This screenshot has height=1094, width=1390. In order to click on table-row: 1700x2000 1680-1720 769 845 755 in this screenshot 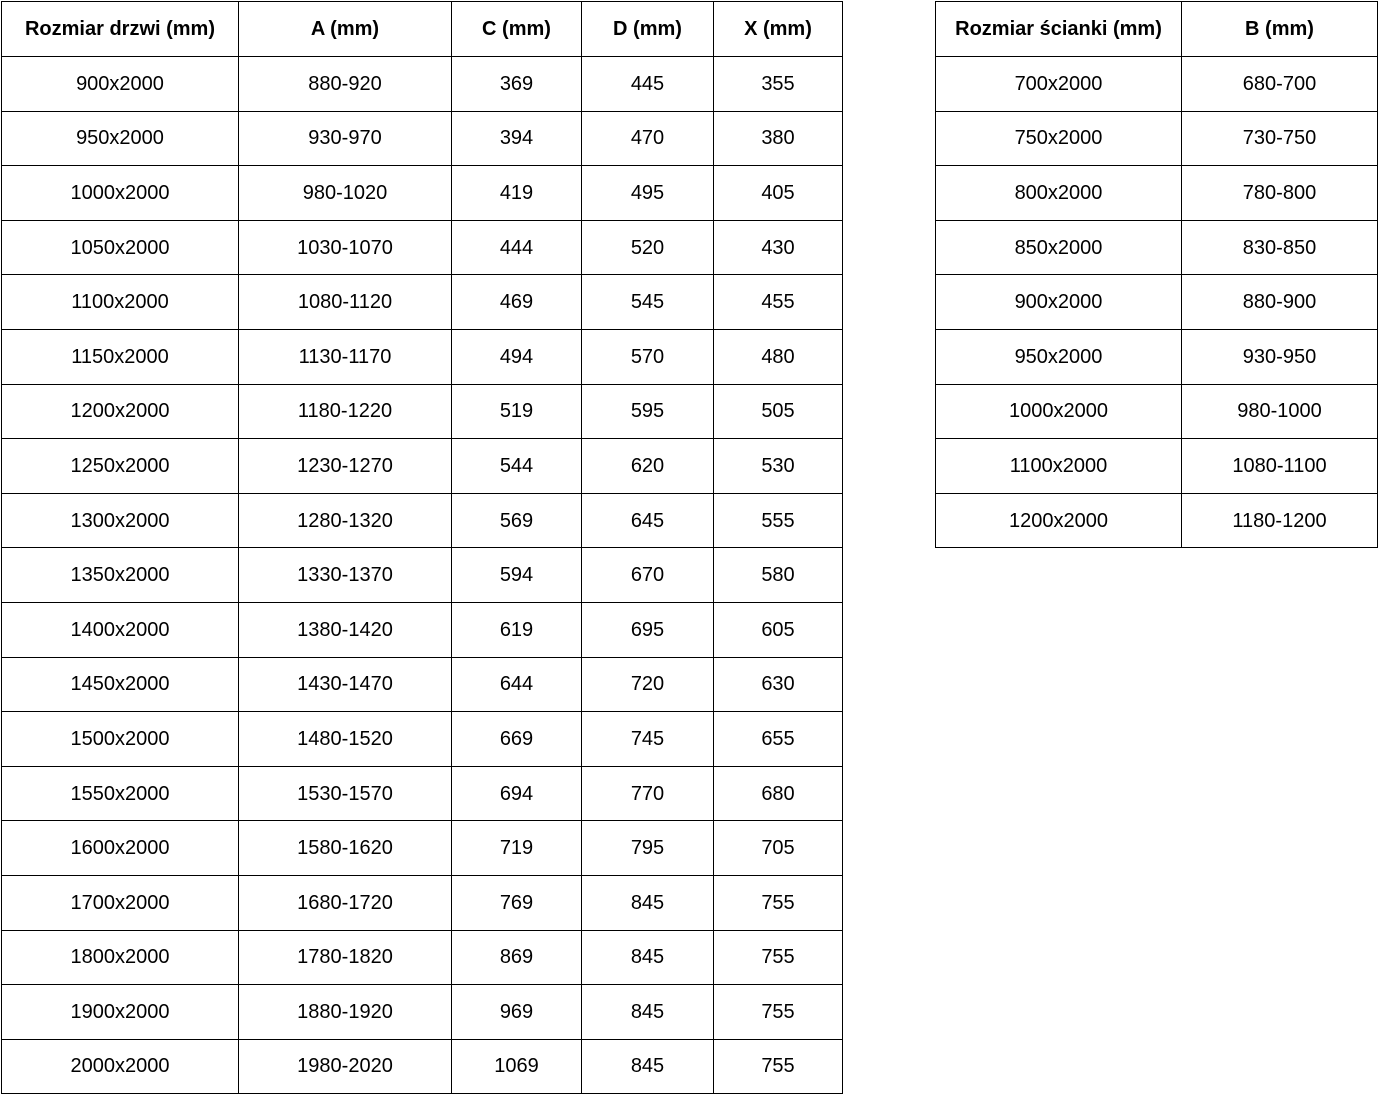, I will do `click(422, 902)`.